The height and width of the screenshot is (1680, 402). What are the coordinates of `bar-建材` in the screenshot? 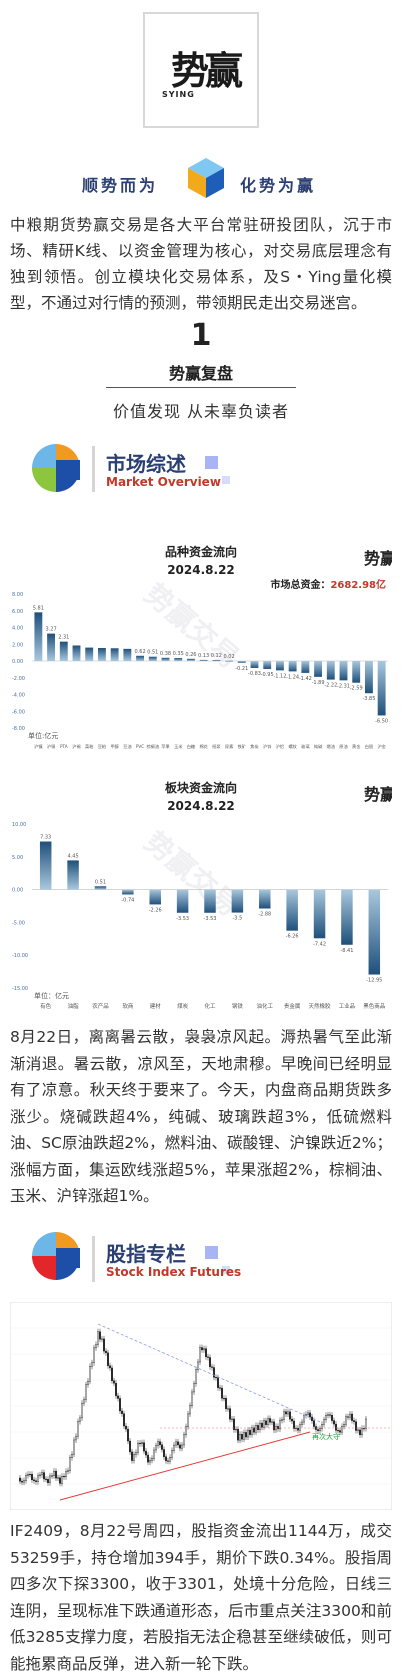 It's located at (155, 897).